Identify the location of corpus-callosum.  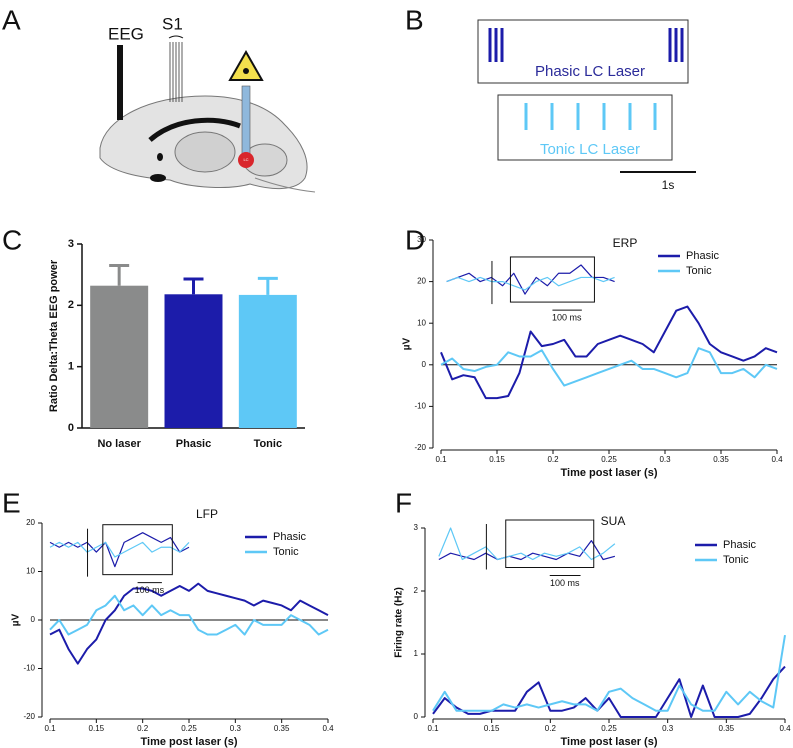
(194, 129).